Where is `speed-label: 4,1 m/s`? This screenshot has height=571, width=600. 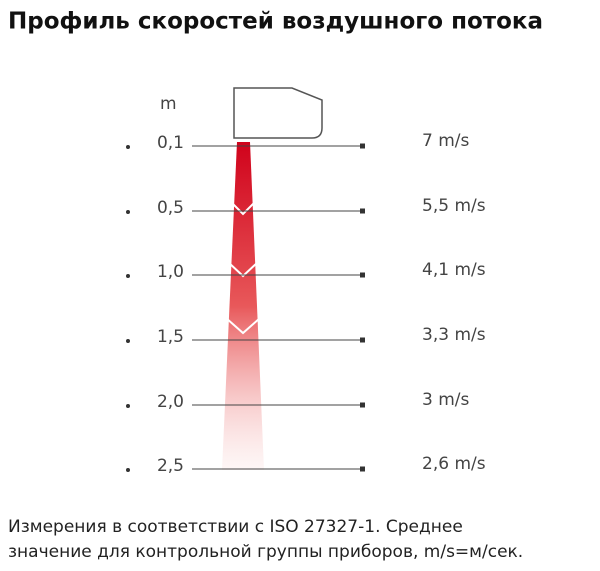 speed-label: 4,1 m/s is located at coordinates (454, 270).